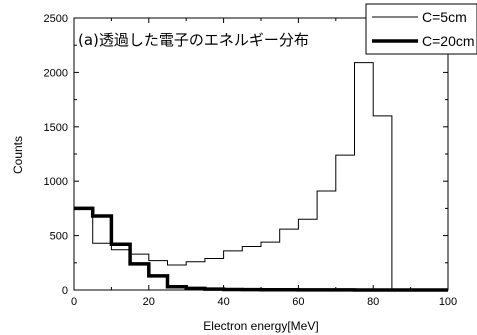  What do you see at coordinates (448, 41) in the screenshot?
I see `legend-label-c20: C=20cm` at bounding box center [448, 41].